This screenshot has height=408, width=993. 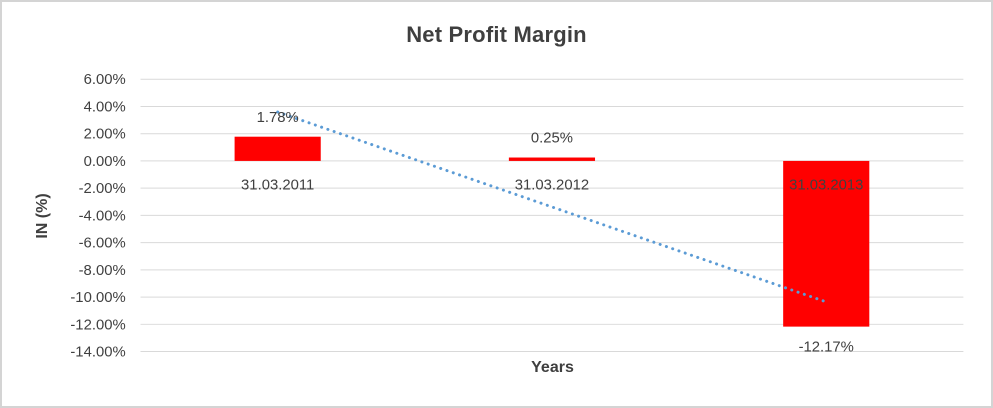 I want to click on category-label: 31.03.2013, so click(x=826, y=186).